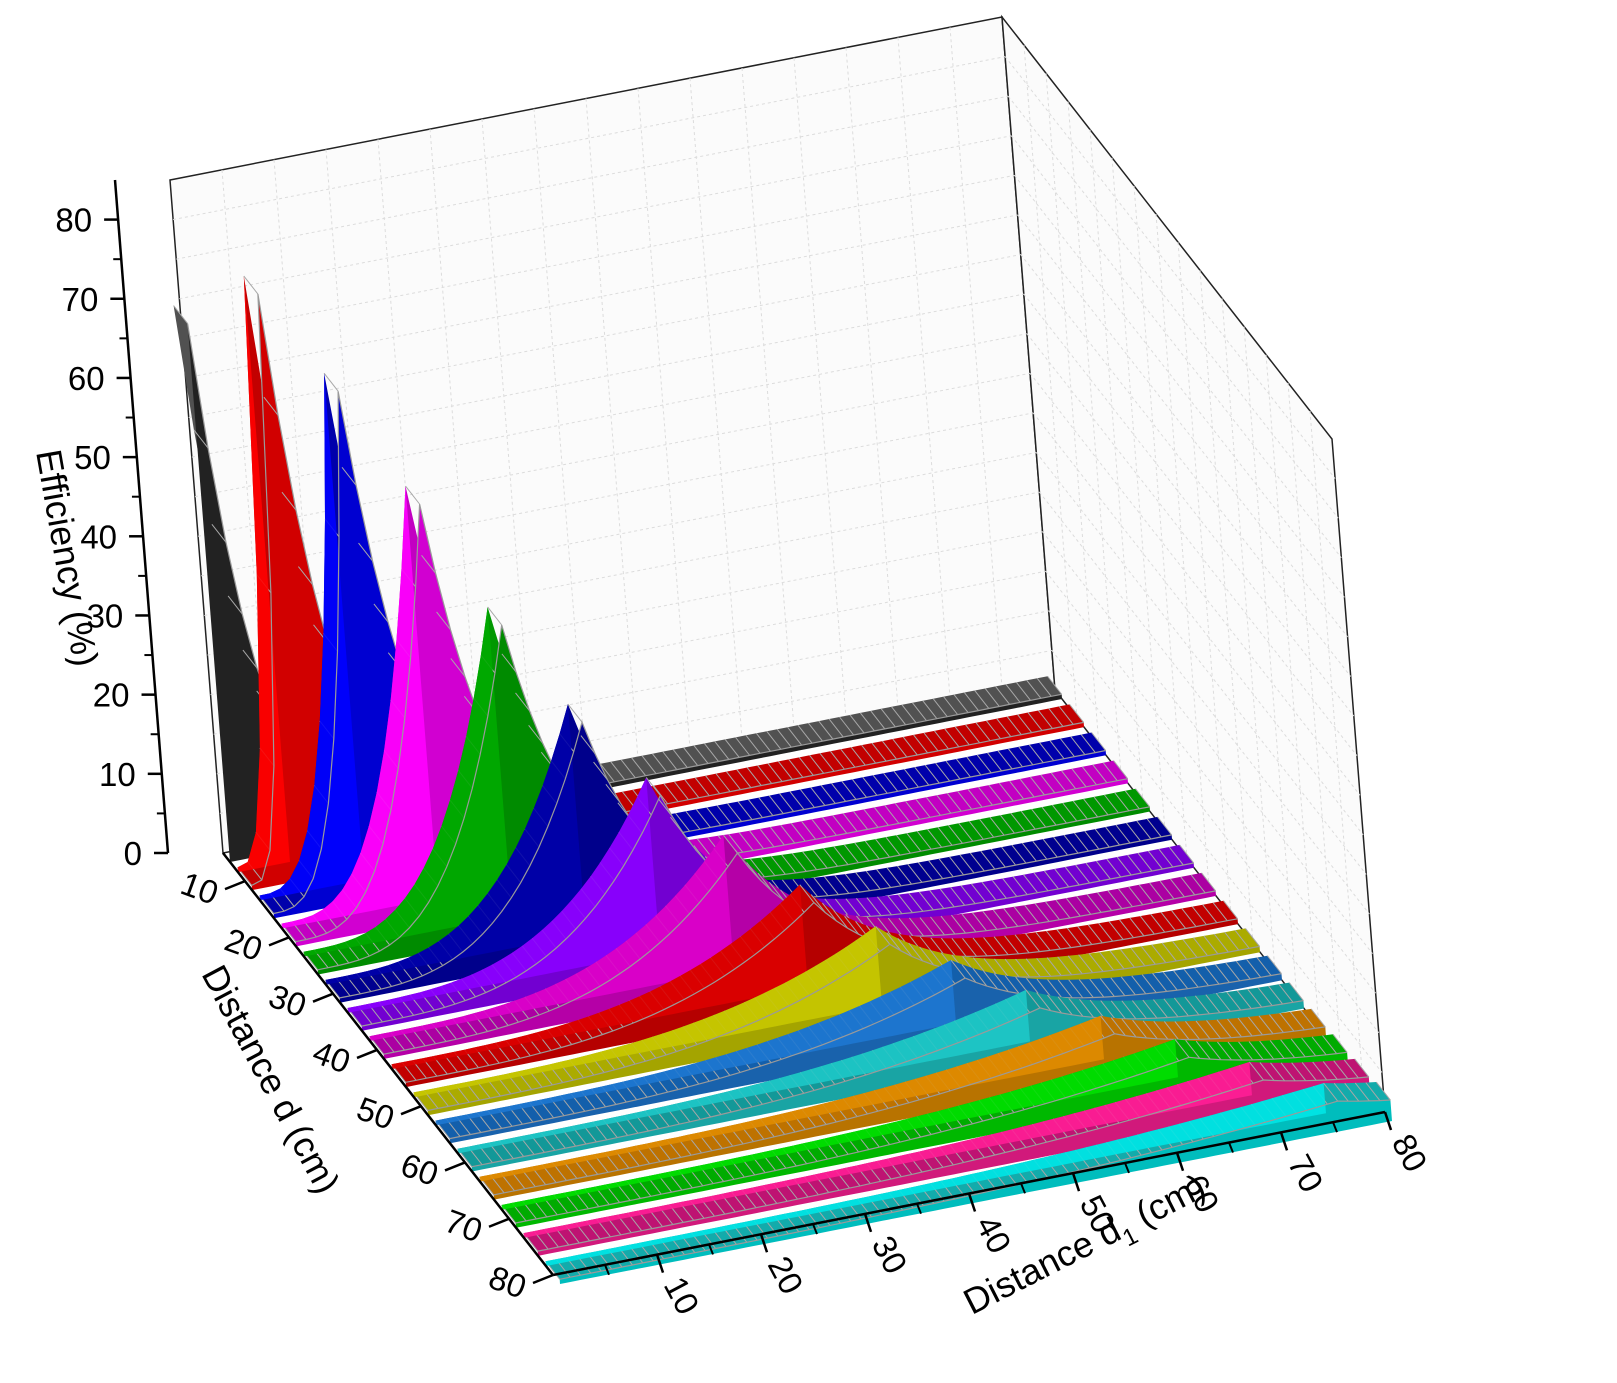  Describe the element at coordinates (92, 457) in the screenshot. I see `z-tick-label: 50` at that location.